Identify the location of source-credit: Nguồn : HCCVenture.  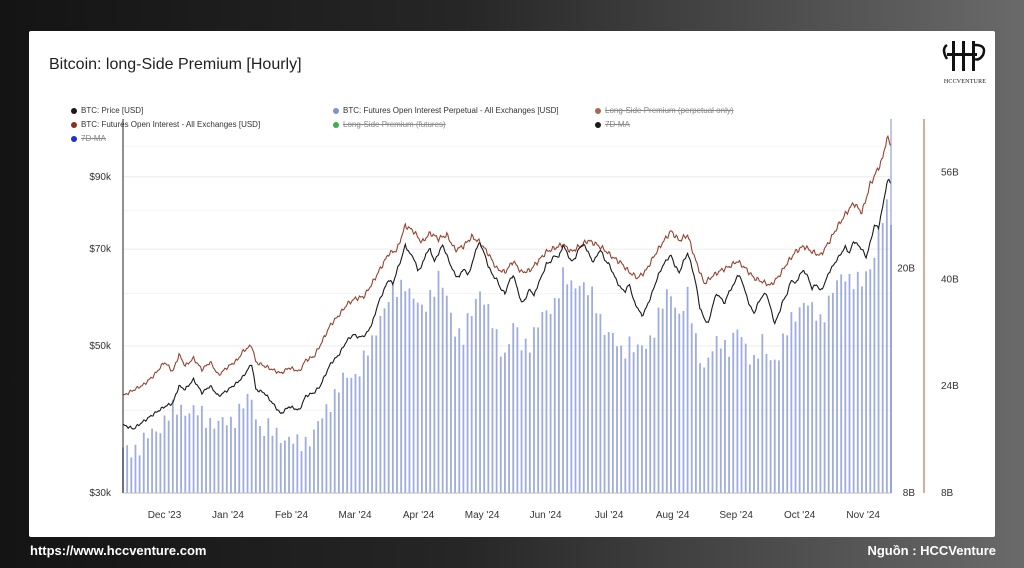
(931, 550).